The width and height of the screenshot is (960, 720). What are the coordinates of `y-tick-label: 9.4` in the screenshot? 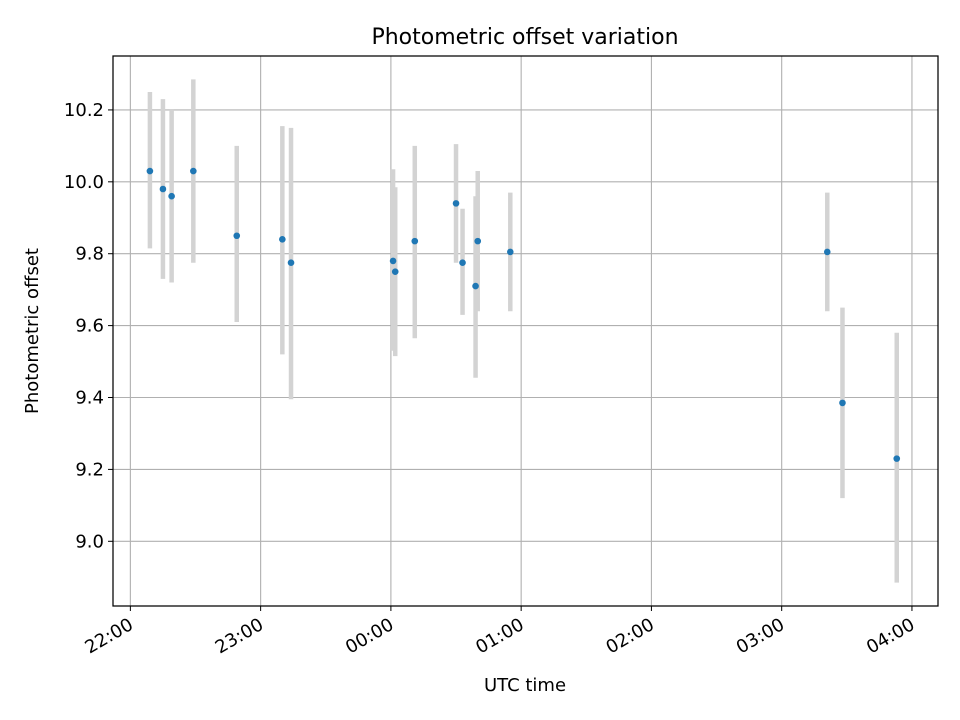 It's located at (89, 398).